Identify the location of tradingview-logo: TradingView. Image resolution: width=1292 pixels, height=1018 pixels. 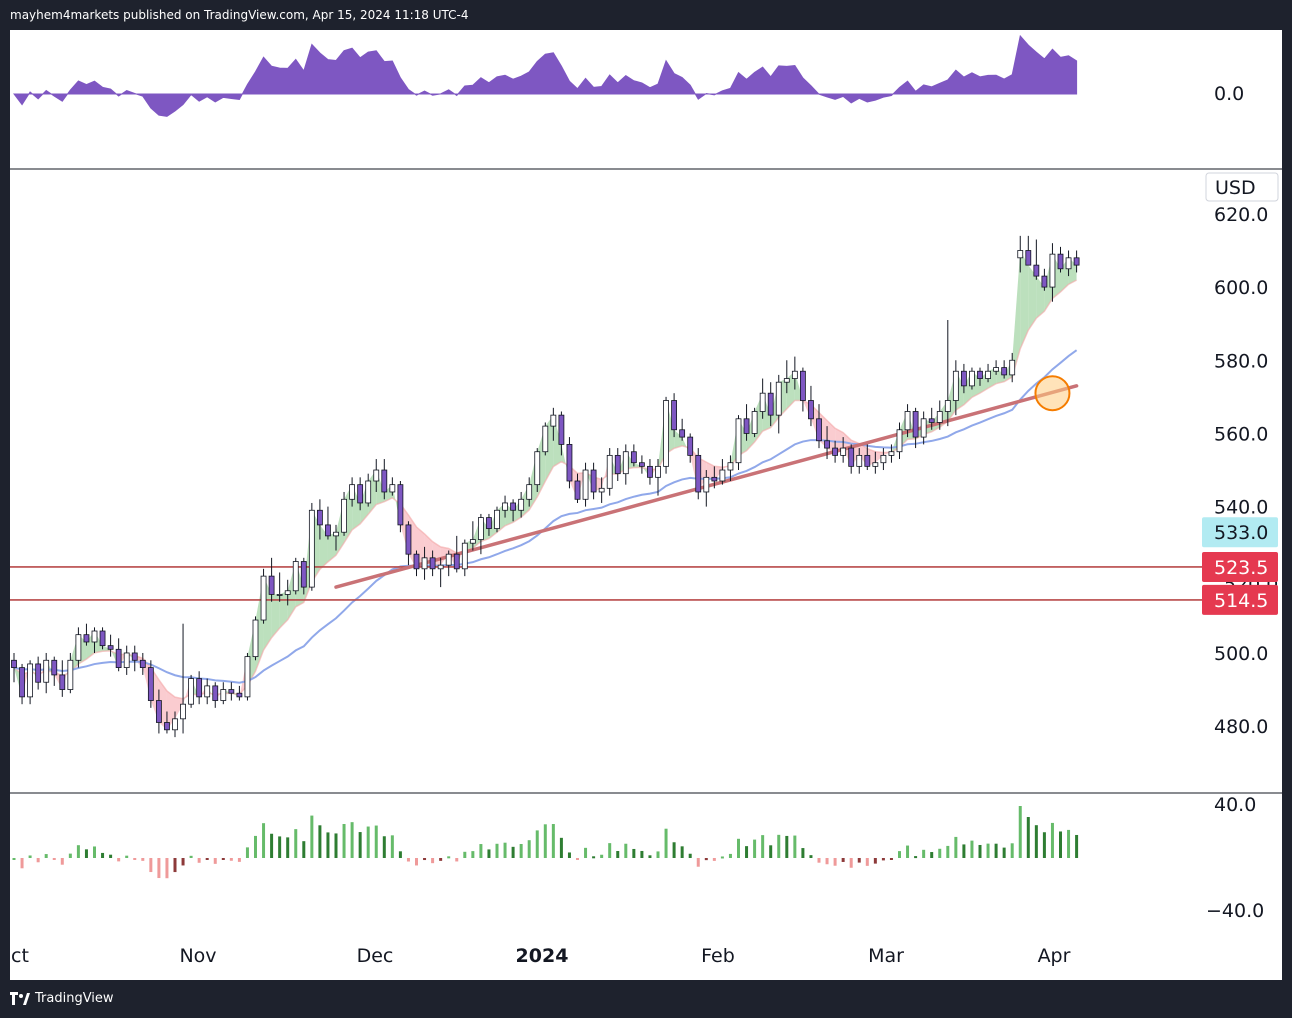
(62, 998).